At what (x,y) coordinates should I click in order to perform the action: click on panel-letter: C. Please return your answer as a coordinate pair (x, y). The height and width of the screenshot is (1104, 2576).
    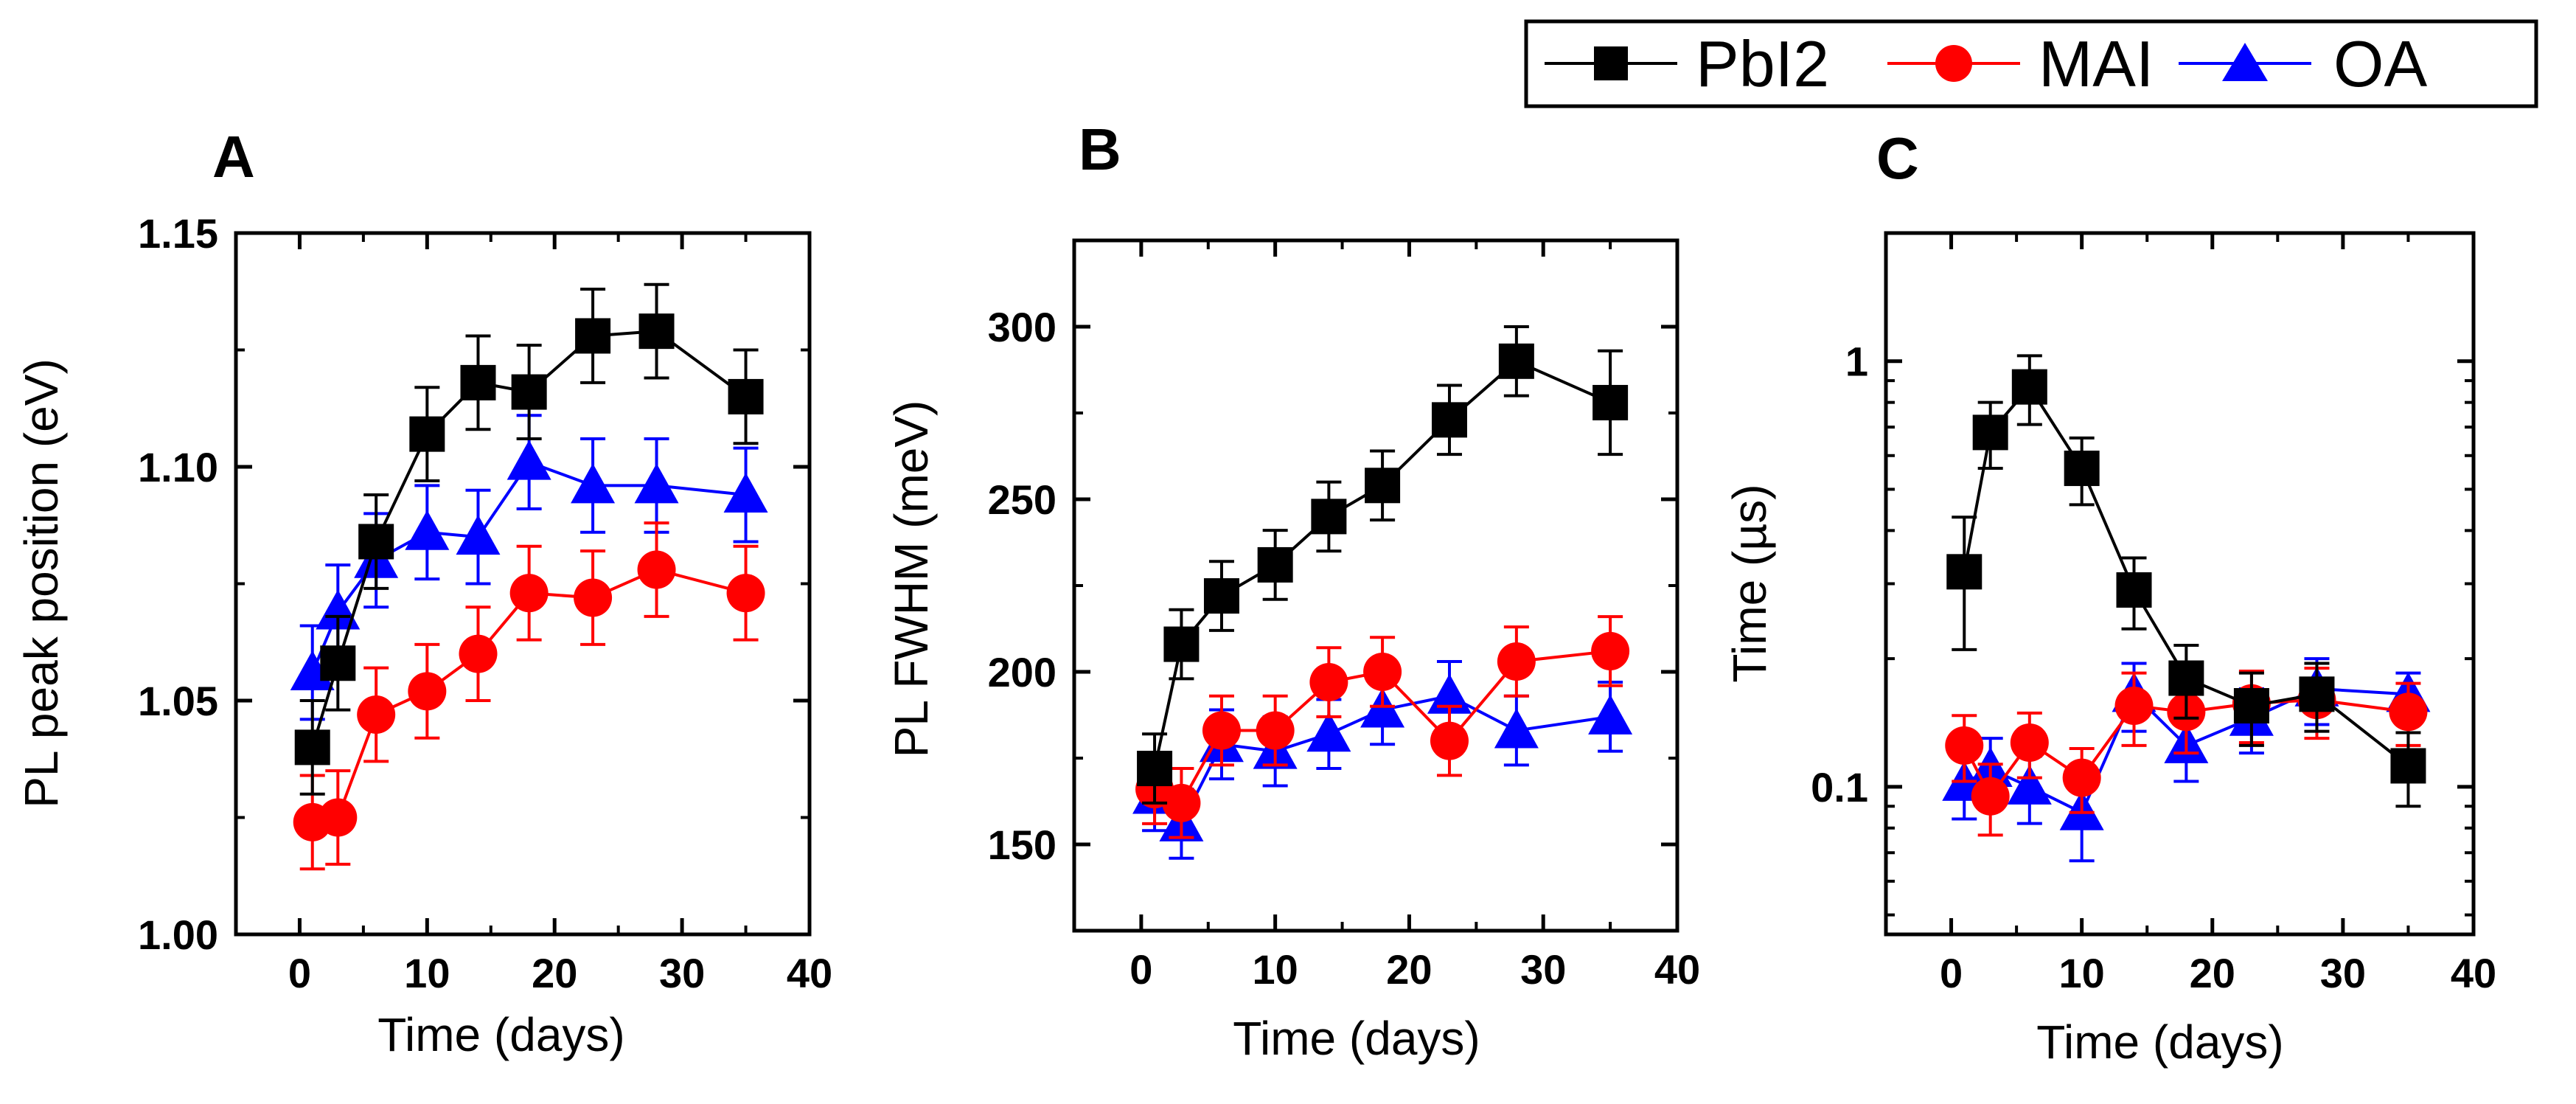
    Looking at the image, I should click on (1898, 158).